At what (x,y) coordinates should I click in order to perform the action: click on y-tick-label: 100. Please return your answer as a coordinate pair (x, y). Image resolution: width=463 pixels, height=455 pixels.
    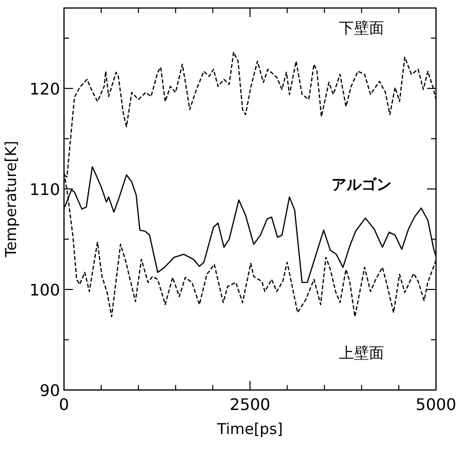
    Looking at the image, I should click on (44, 290).